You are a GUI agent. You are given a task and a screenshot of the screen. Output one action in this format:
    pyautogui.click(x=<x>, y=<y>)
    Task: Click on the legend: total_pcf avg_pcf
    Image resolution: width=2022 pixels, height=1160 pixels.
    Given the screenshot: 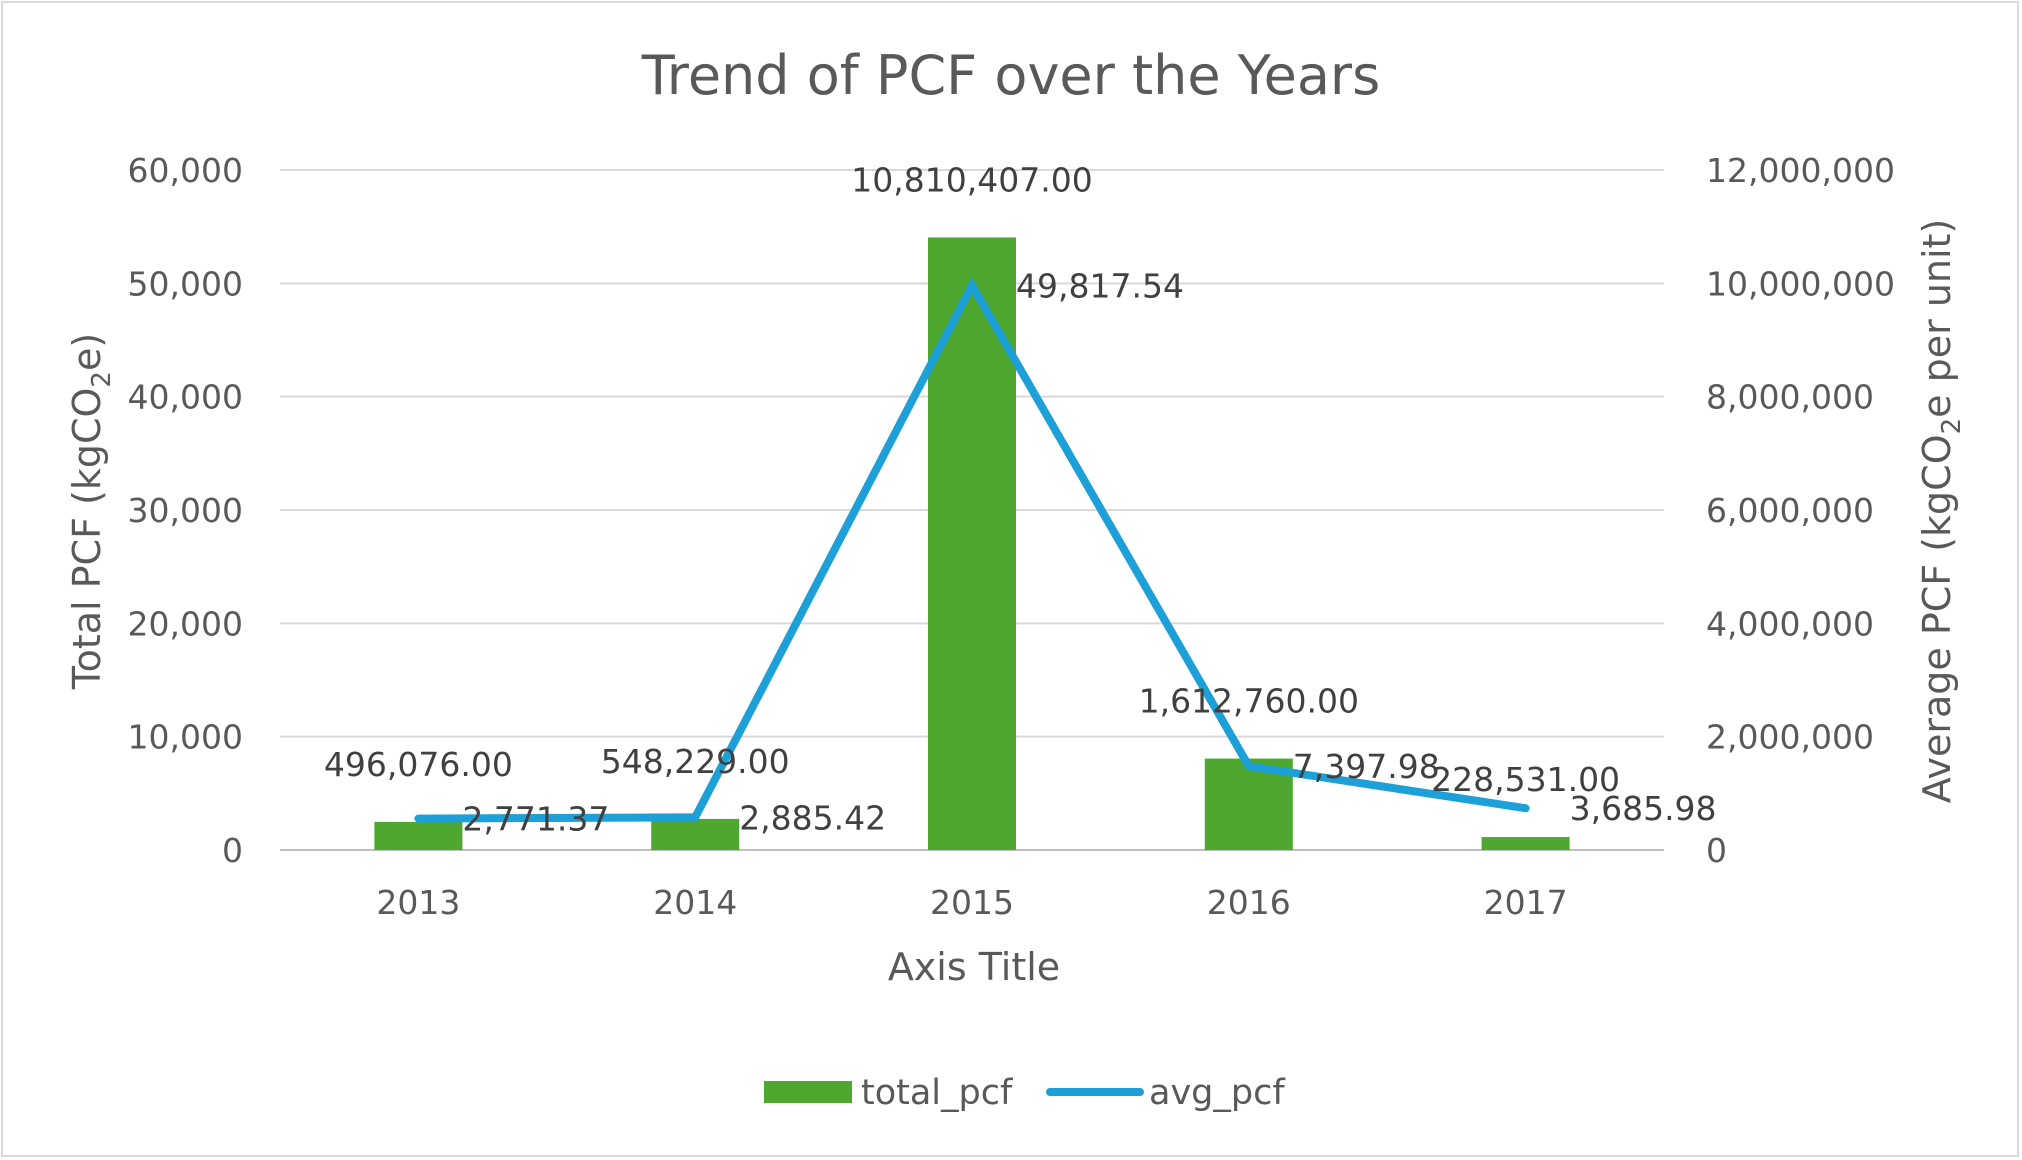 What is the action you would take?
    pyautogui.click(x=1024, y=1093)
    